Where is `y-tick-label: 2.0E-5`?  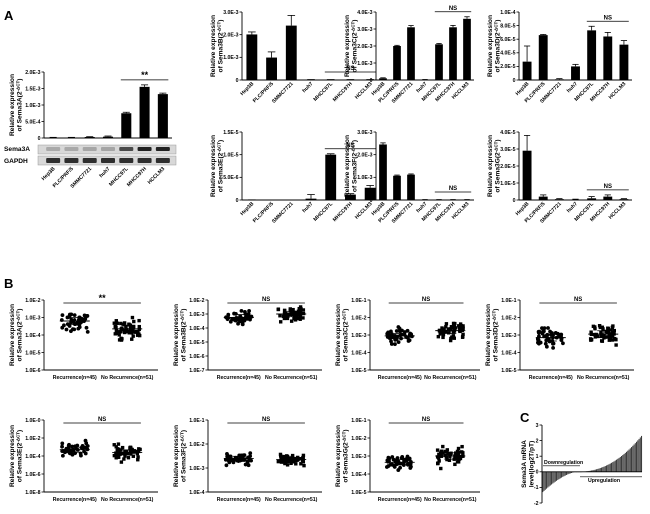
y-tick-label: 2.0E-5 is located at coordinates (507, 167).